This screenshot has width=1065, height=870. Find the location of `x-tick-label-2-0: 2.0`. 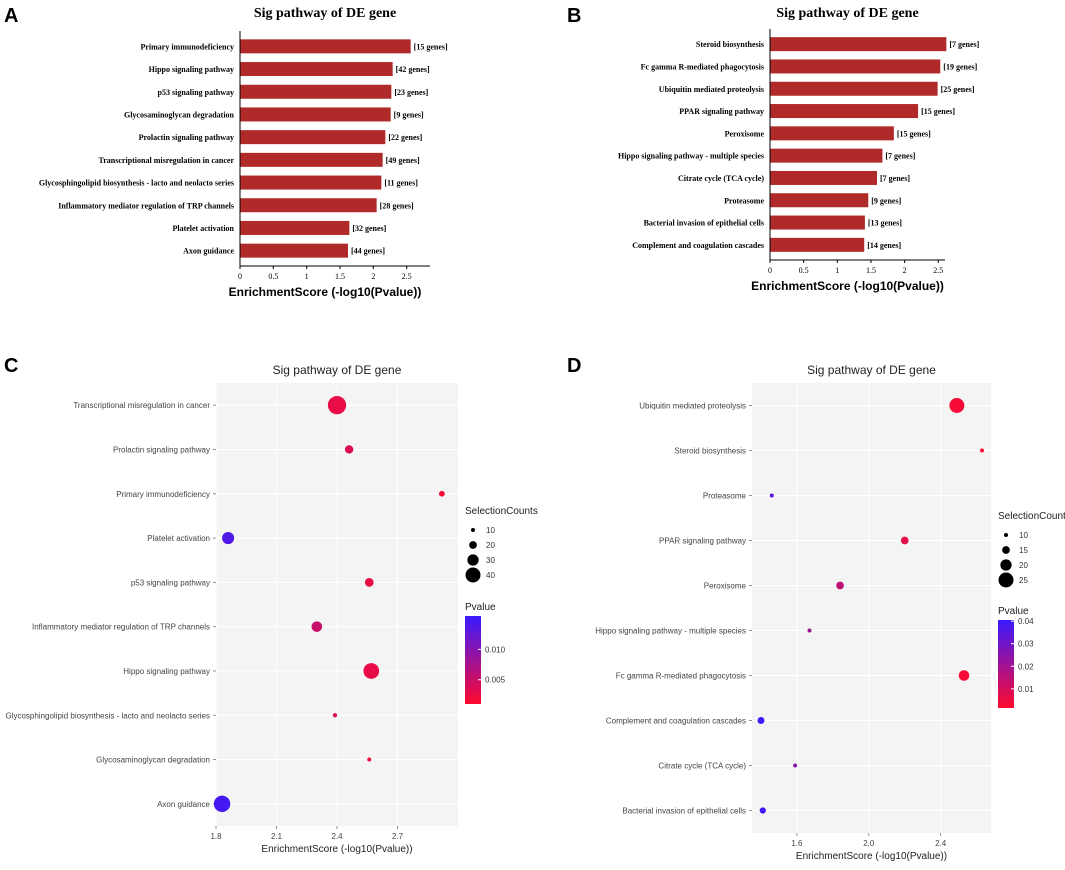

x-tick-label-2-0: 2.0 is located at coordinates (869, 843).